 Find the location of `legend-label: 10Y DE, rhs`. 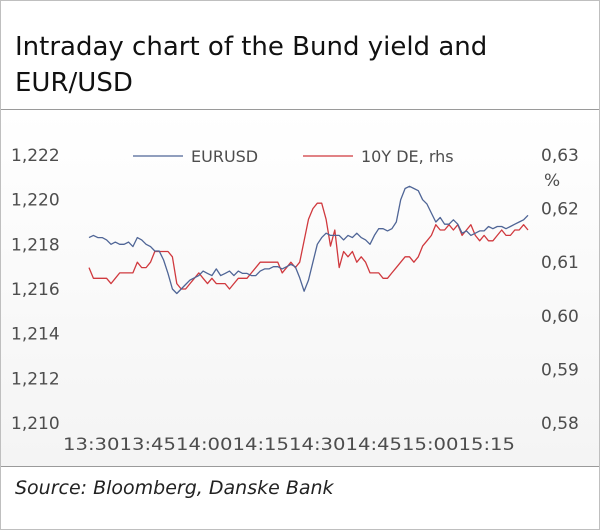

legend-label: 10Y DE, rhs is located at coordinates (407, 156).